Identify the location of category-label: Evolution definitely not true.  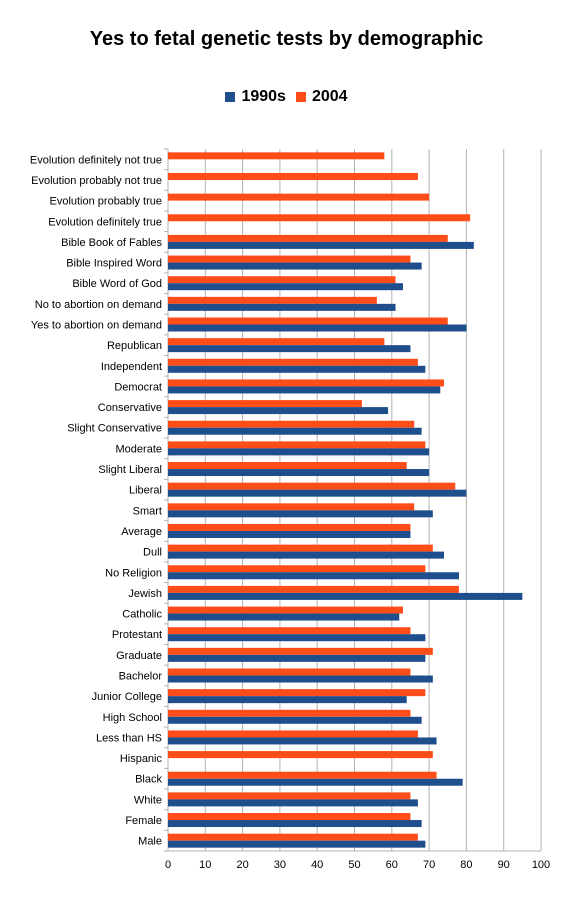
(96, 160).